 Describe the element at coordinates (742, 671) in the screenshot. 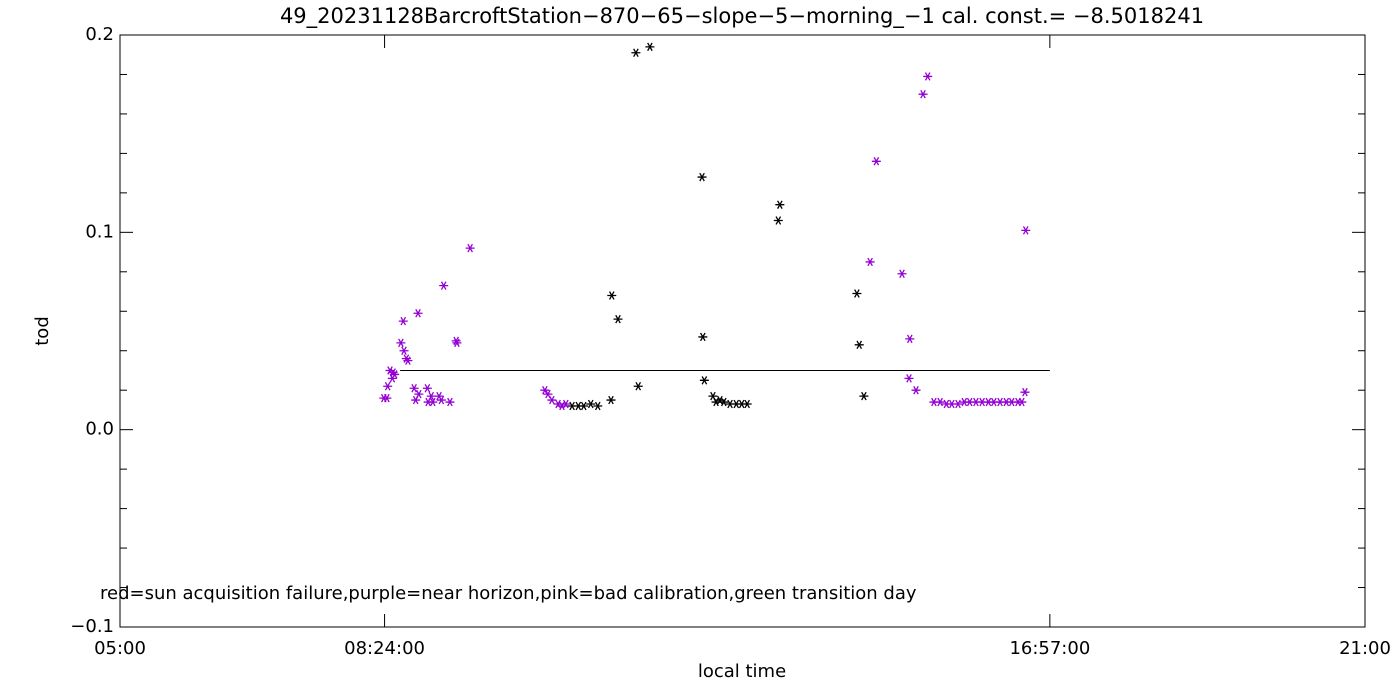

I see `x-axis-label: local time` at that location.